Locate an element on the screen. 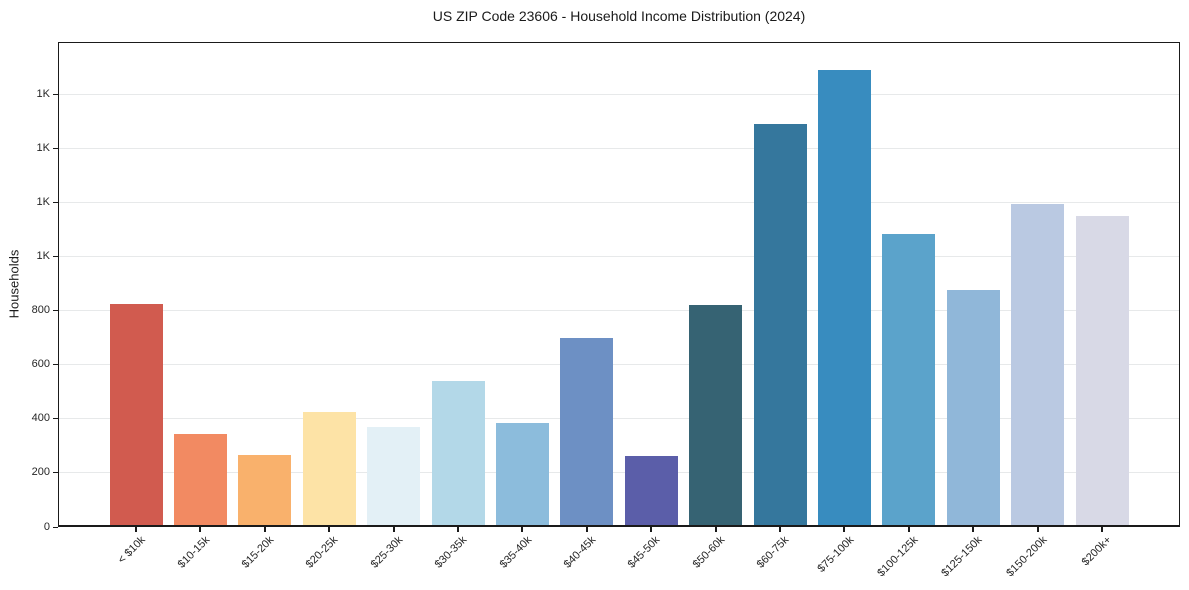  x-tick-label: $75-100k is located at coordinates (835, 554).